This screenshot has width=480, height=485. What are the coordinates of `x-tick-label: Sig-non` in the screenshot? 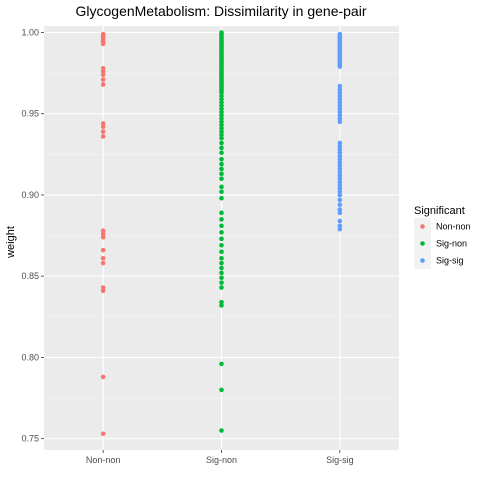 It's located at (221, 460).